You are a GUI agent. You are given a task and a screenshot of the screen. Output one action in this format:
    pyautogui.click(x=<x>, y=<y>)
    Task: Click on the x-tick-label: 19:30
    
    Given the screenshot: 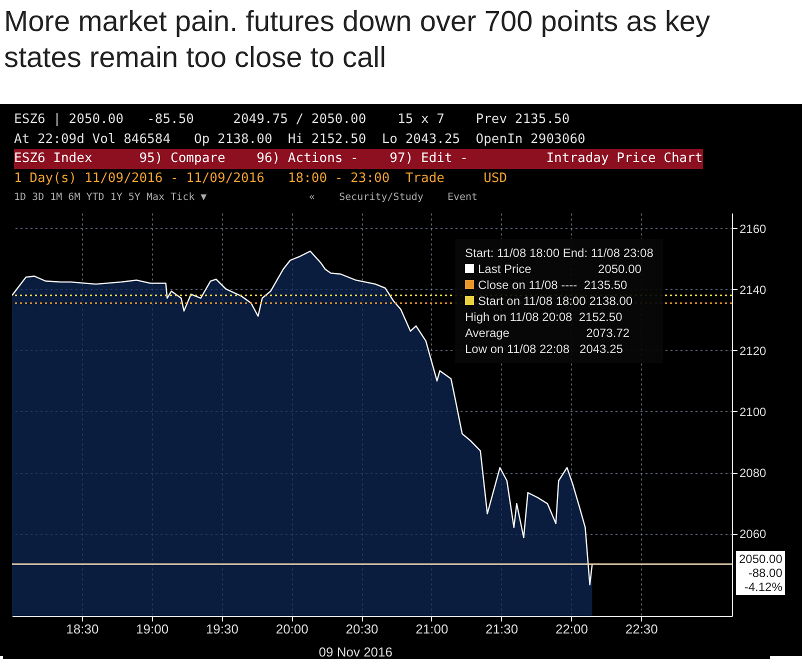 What is the action you would take?
    pyautogui.click(x=222, y=629)
    